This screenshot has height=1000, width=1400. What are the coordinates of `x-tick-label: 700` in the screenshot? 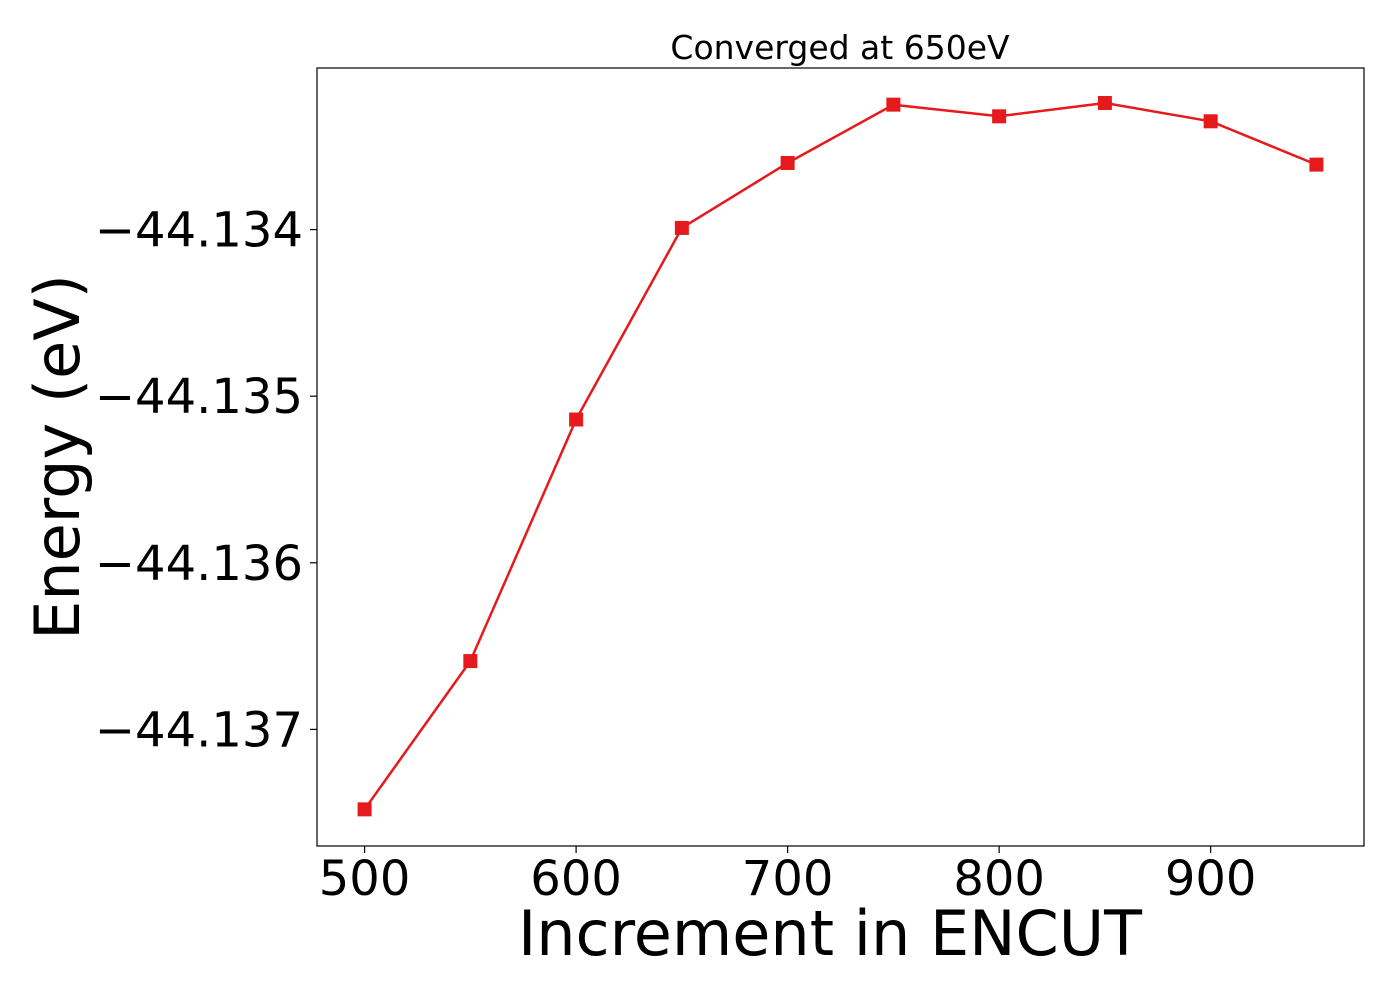 It's located at (788, 879).